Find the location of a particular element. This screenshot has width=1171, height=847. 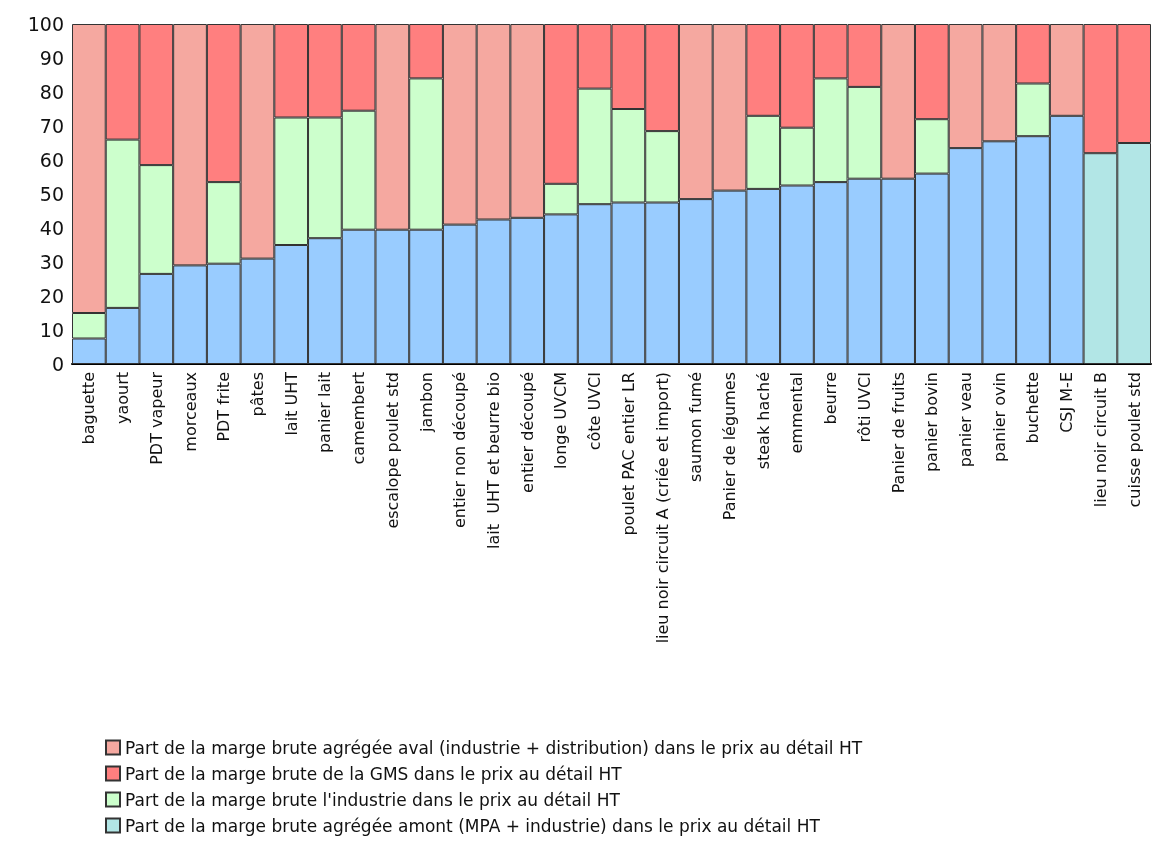

x-tick-label: Panier de légumes is located at coordinates (730, 446).